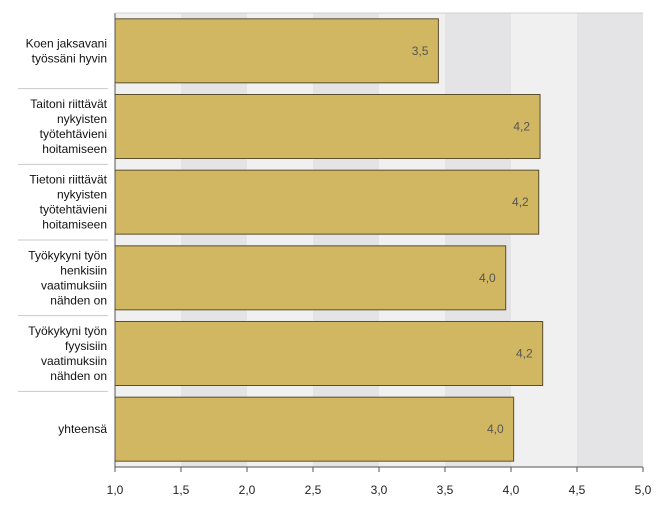 The height and width of the screenshot is (513, 665). I want to click on x-tick-label: 1,5, so click(181, 490).